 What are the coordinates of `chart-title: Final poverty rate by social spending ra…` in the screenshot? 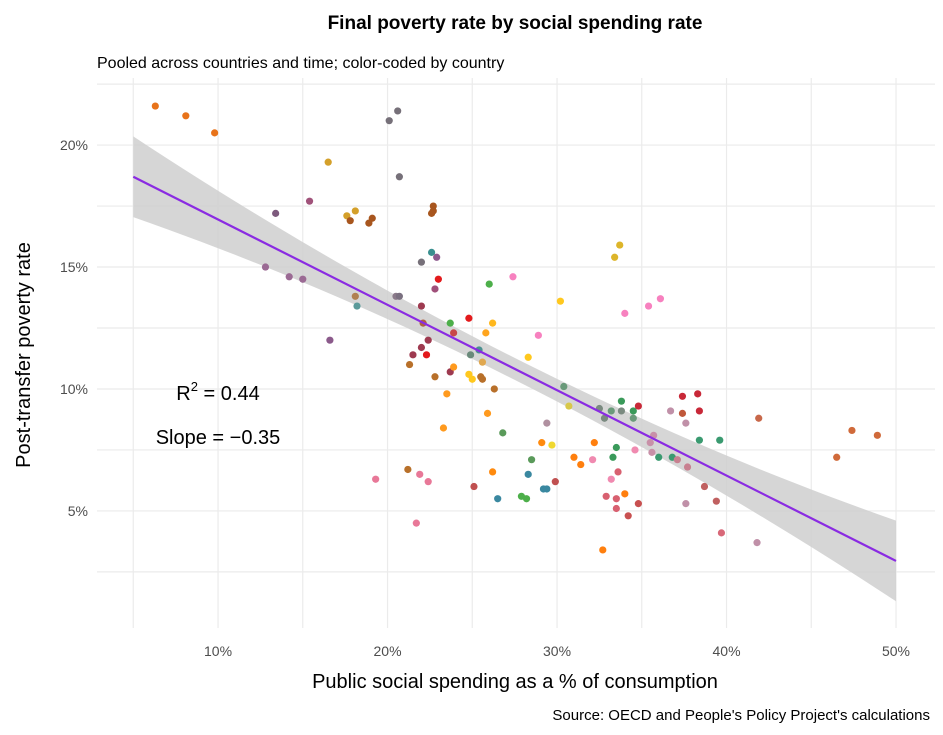 It's located at (515, 23).